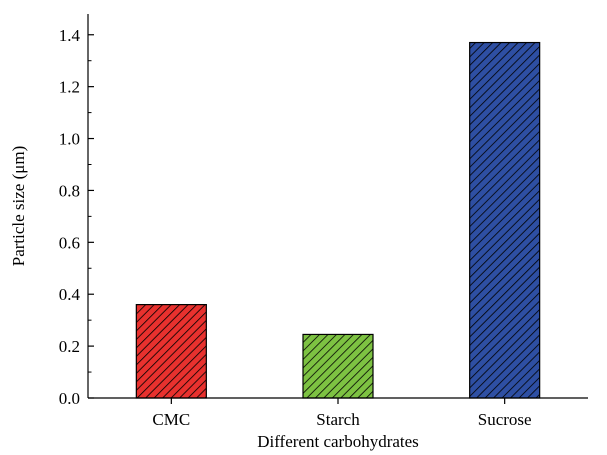 The height and width of the screenshot is (455, 607). Describe the element at coordinates (76, 217) in the screenshot. I see `y-ticks: 0.0 0.2 0.4 0.6 0.8 1.0 1.2 1.4` at that location.